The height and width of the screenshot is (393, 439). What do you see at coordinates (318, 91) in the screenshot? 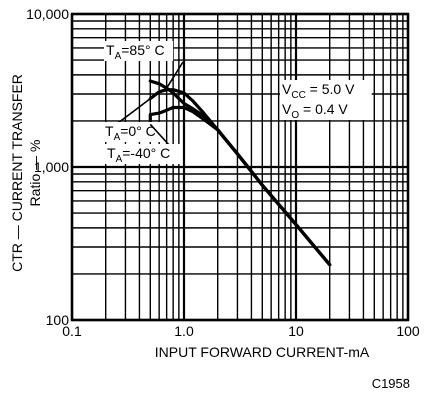
I see `condition-label-0: VCC = 5.0 V` at bounding box center [318, 91].